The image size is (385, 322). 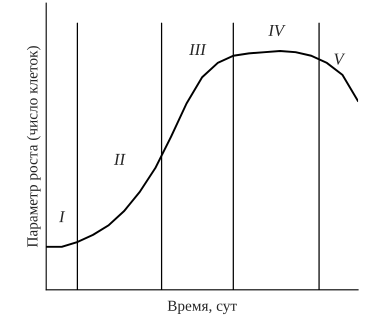 What do you see at coordinates (202, 307) in the screenshot?
I see `x-axis-title: Время, сут` at bounding box center [202, 307].